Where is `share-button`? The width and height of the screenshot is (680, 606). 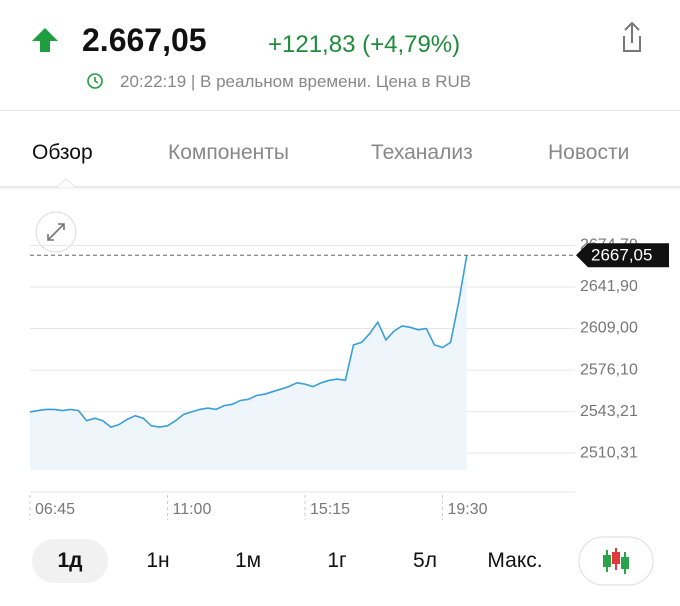
share-button is located at coordinates (632, 38).